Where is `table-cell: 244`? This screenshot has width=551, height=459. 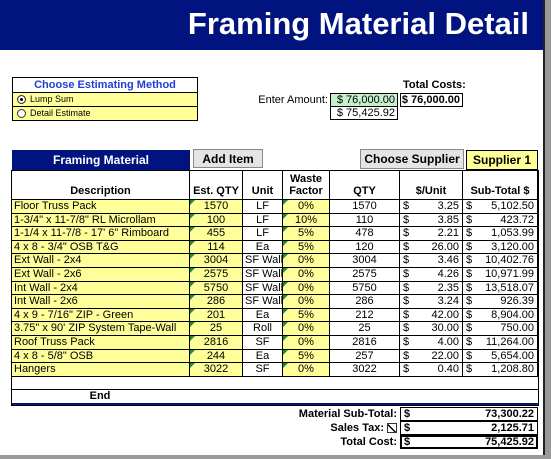 table-cell: 244 is located at coordinates (216, 356).